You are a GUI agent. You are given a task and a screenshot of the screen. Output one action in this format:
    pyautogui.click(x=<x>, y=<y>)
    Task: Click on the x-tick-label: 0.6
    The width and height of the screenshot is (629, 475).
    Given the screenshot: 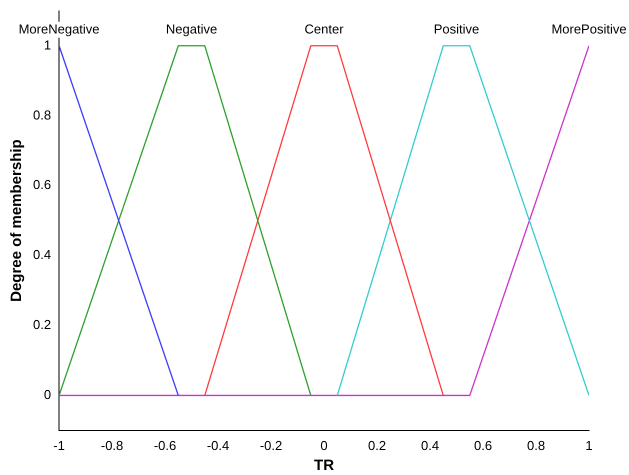 What is the action you would take?
    pyautogui.click(x=483, y=445)
    